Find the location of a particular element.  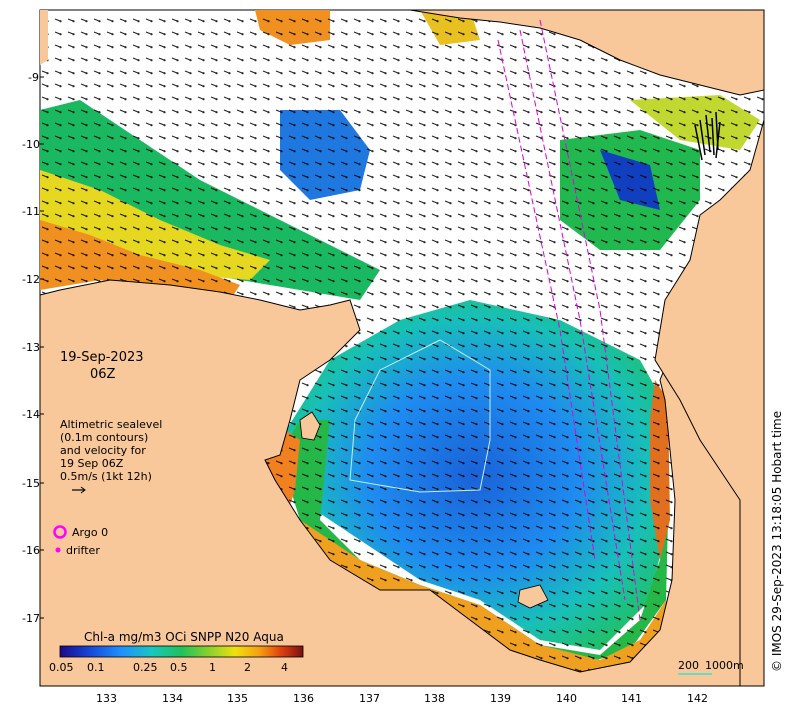

legend-line: and velocity for is located at coordinates (103, 450).